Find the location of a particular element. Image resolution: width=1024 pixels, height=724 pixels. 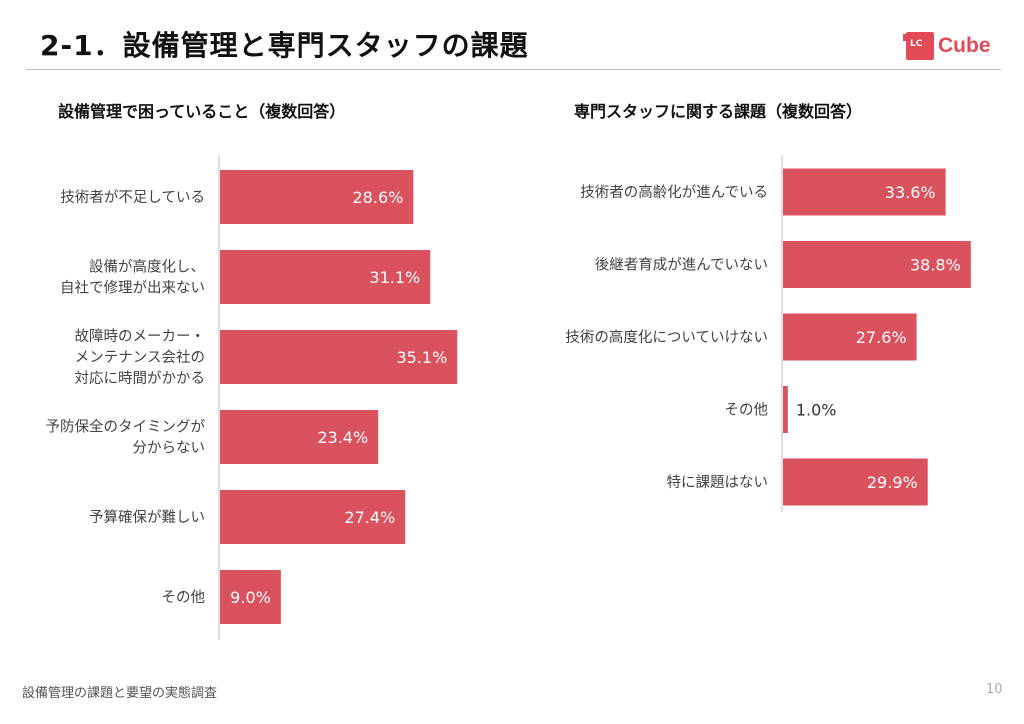

bar-value-label: 38.8% is located at coordinates (935, 265).